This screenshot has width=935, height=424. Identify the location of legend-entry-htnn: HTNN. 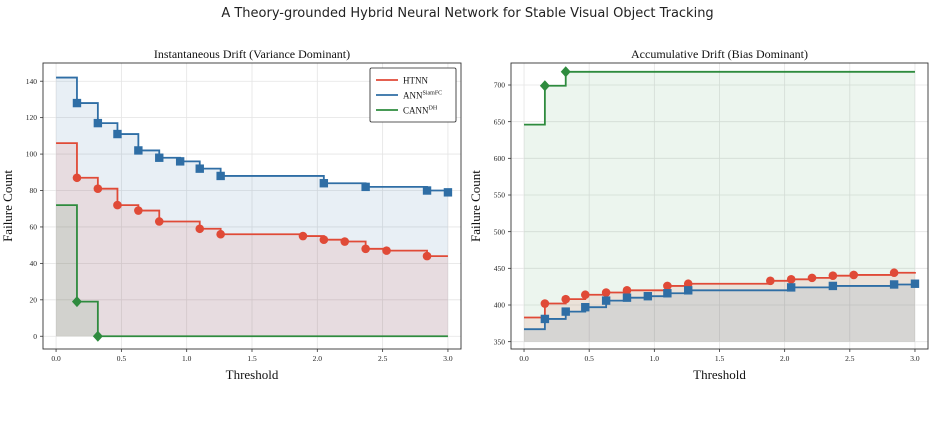
(415, 80).